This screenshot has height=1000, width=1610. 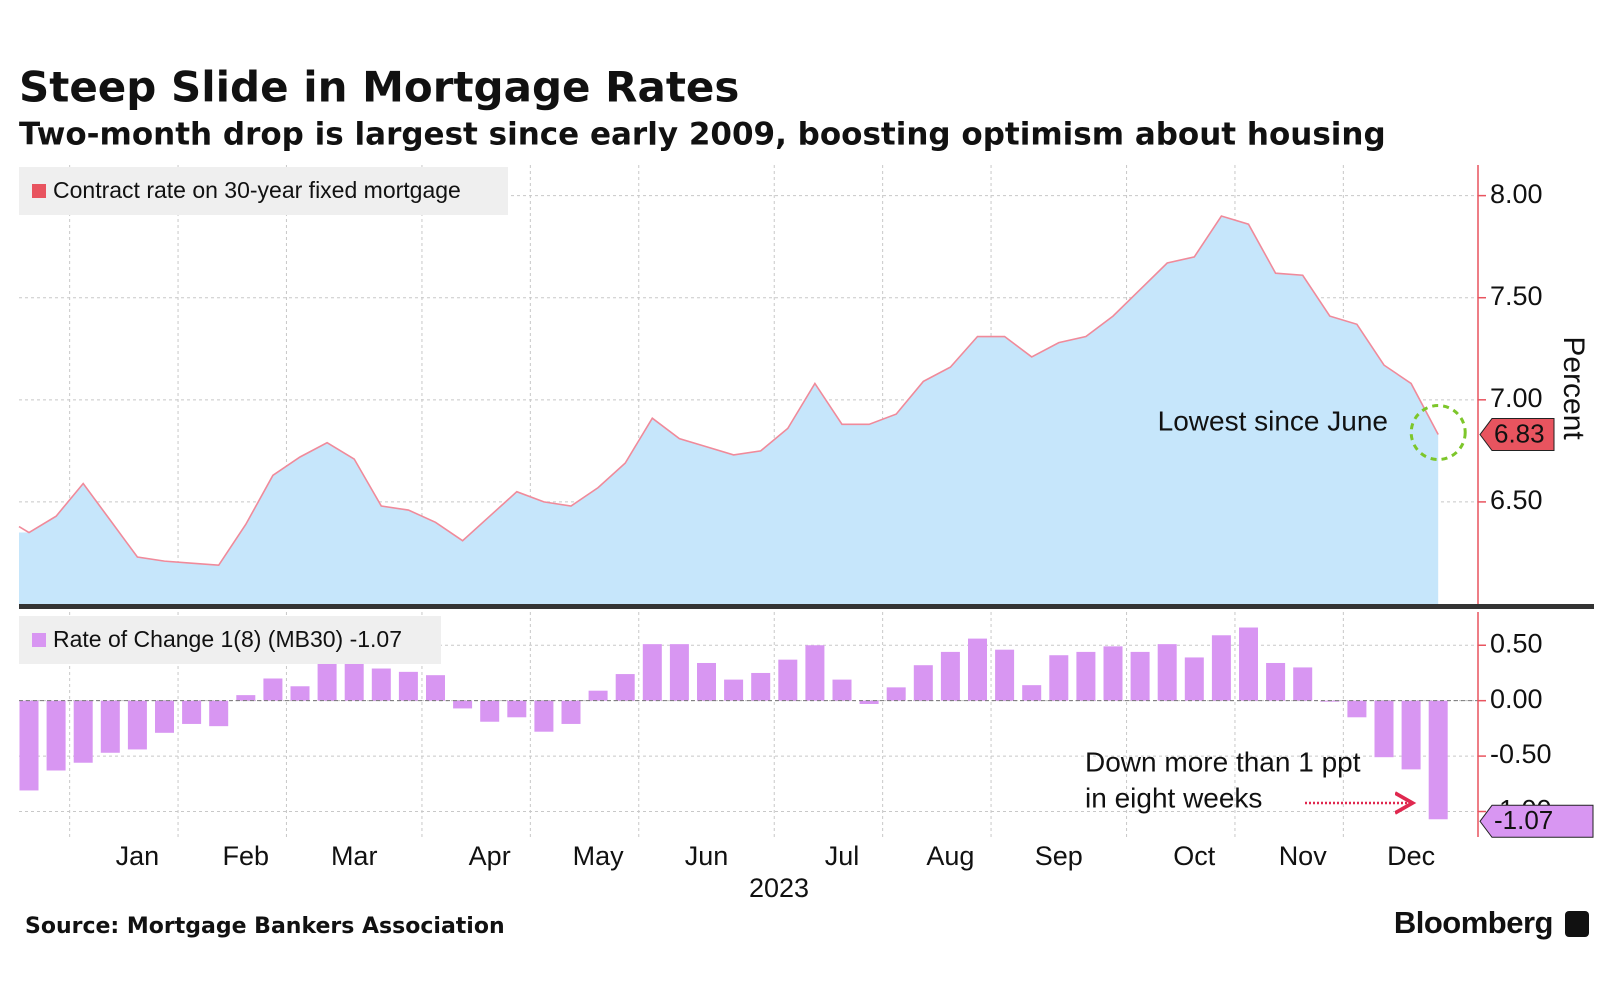 What do you see at coordinates (246, 856) in the screenshot?
I see `x-tick-label: Feb` at bounding box center [246, 856].